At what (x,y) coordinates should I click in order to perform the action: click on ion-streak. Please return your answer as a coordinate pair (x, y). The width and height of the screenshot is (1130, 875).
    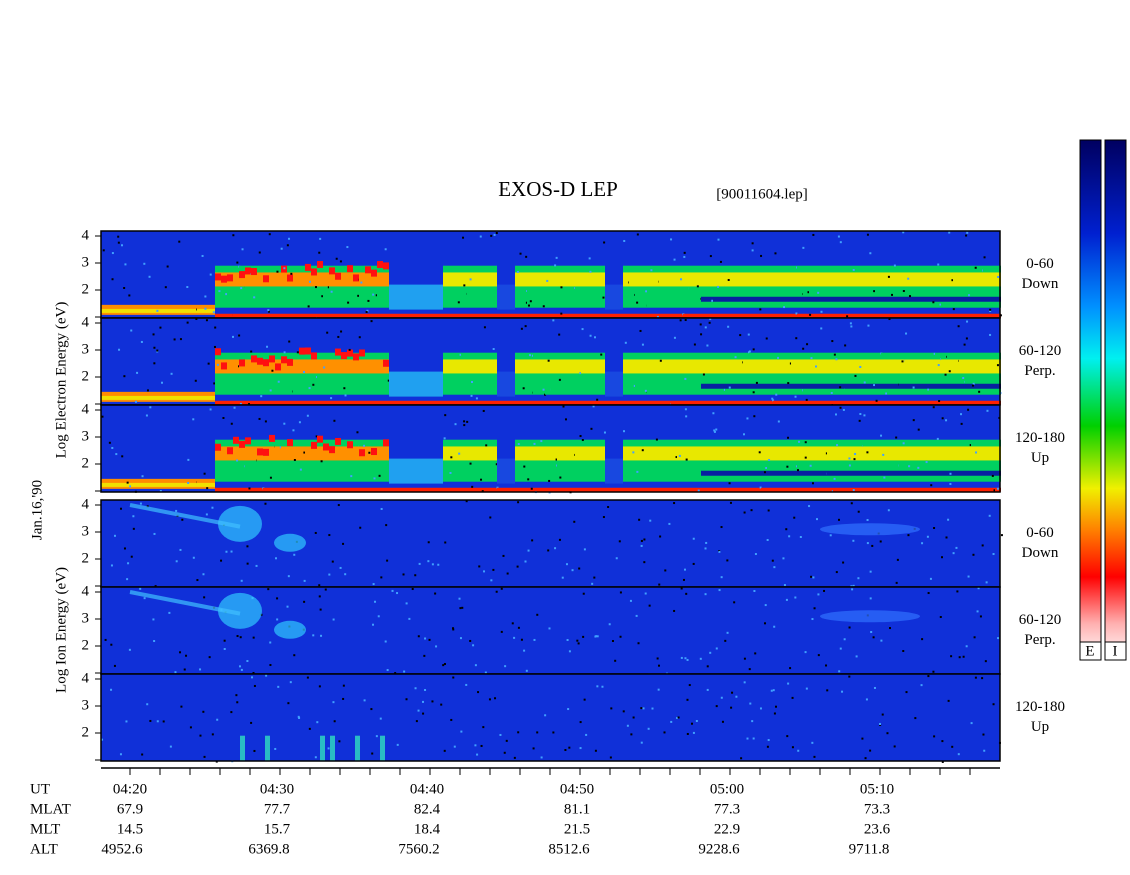
    Looking at the image, I should click on (242, 748).